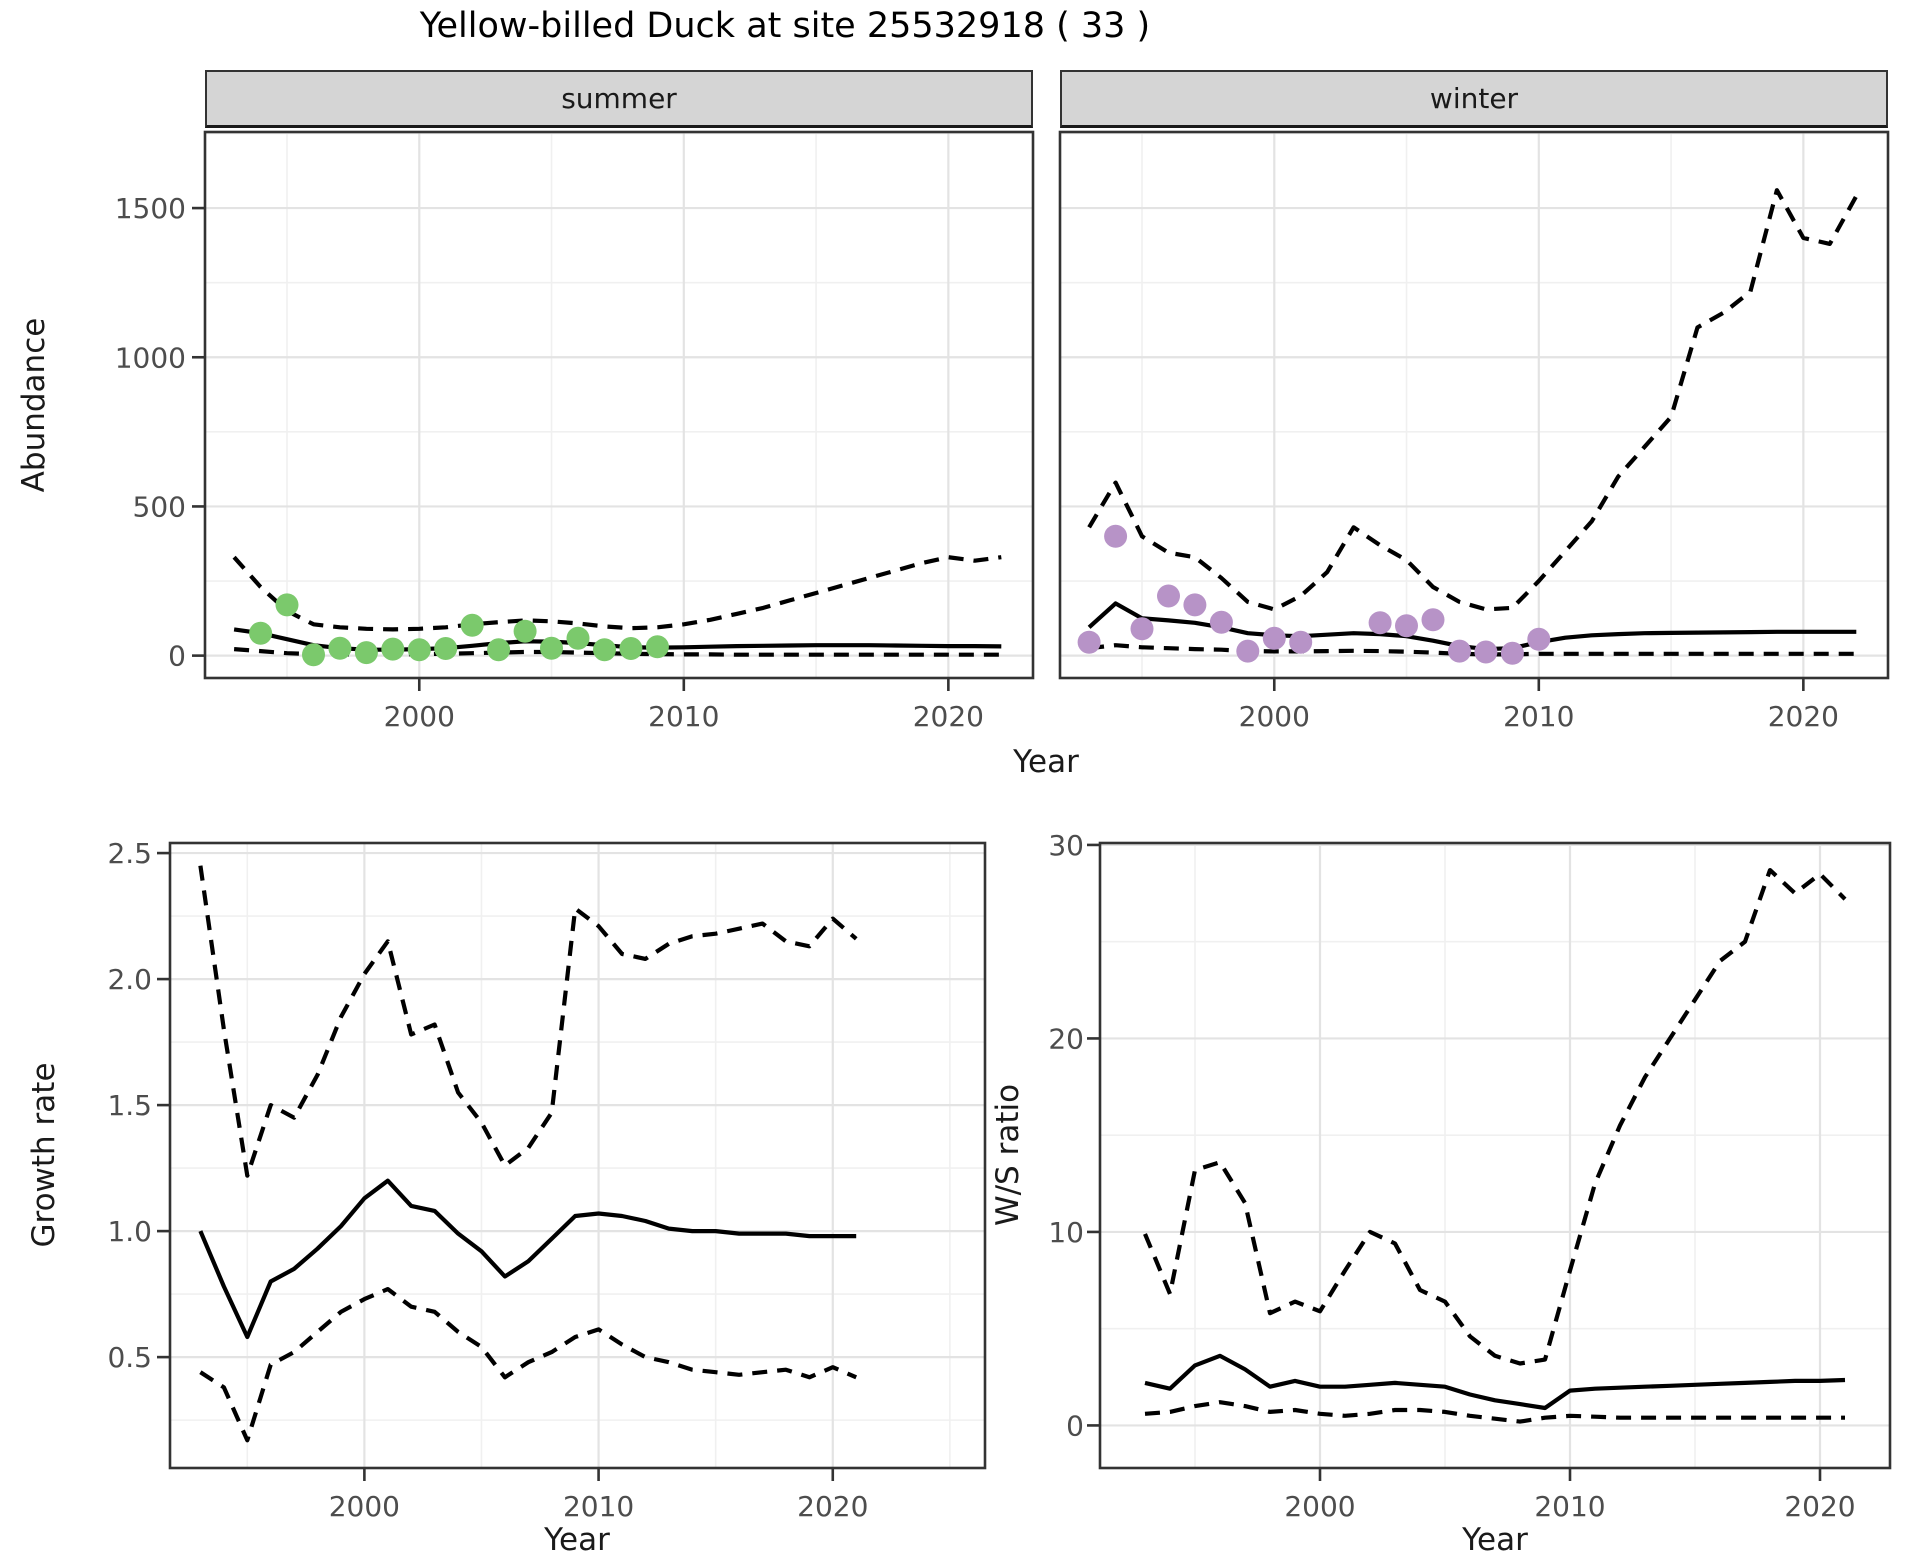  I want to click on abundance-summer-y-tick-label: 0, so click(177, 656).